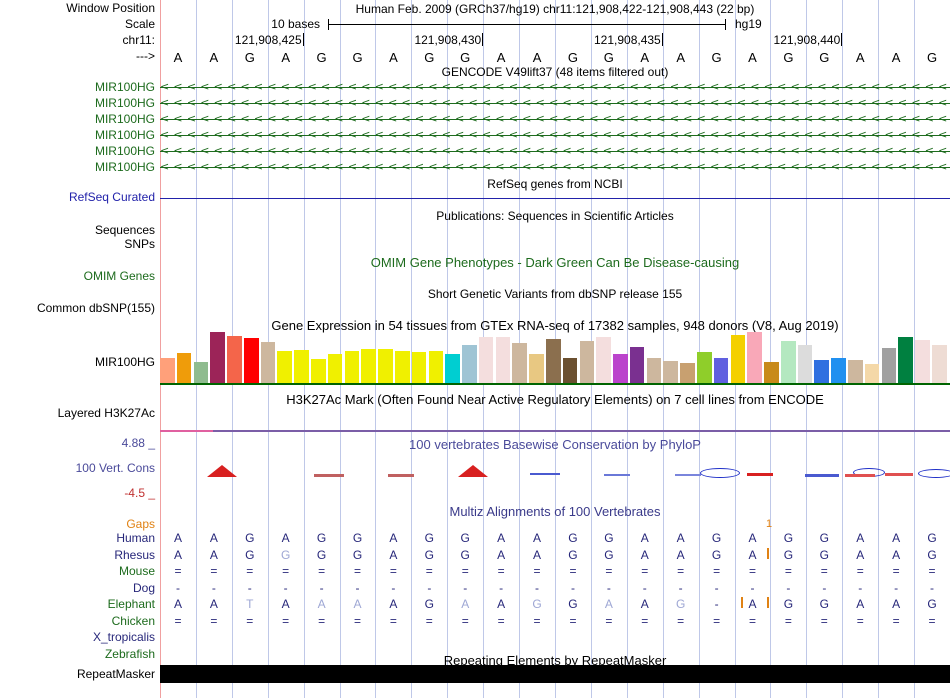 This screenshot has width=950, height=698. What do you see at coordinates (143, 587) in the screenshot?
I see `species-label-dog: Dog` at bounding box center [143, 587].